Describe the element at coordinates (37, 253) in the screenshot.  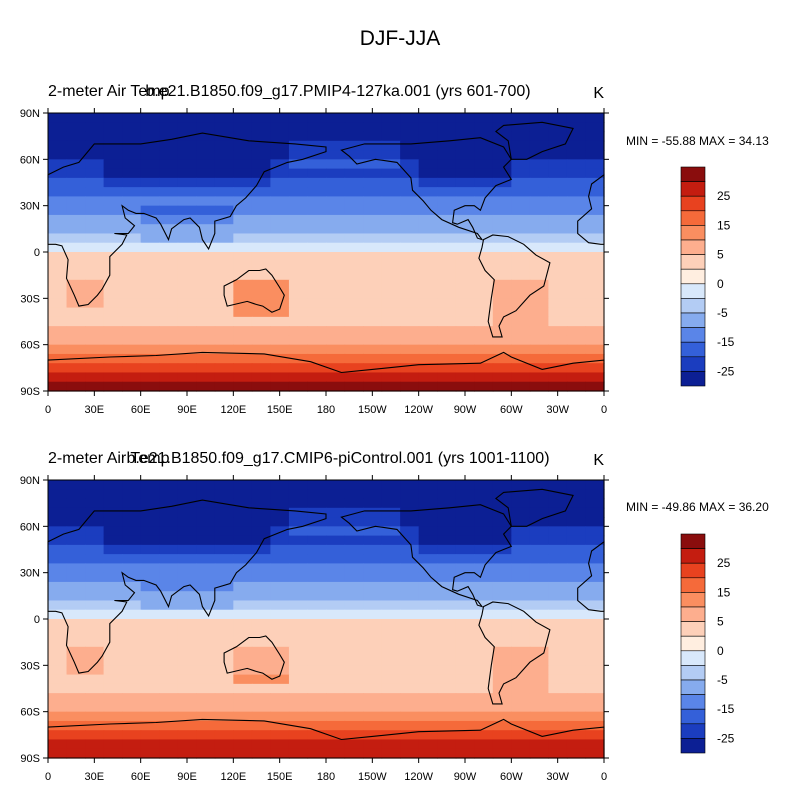
I see `y-tick-label: 0` at that location.